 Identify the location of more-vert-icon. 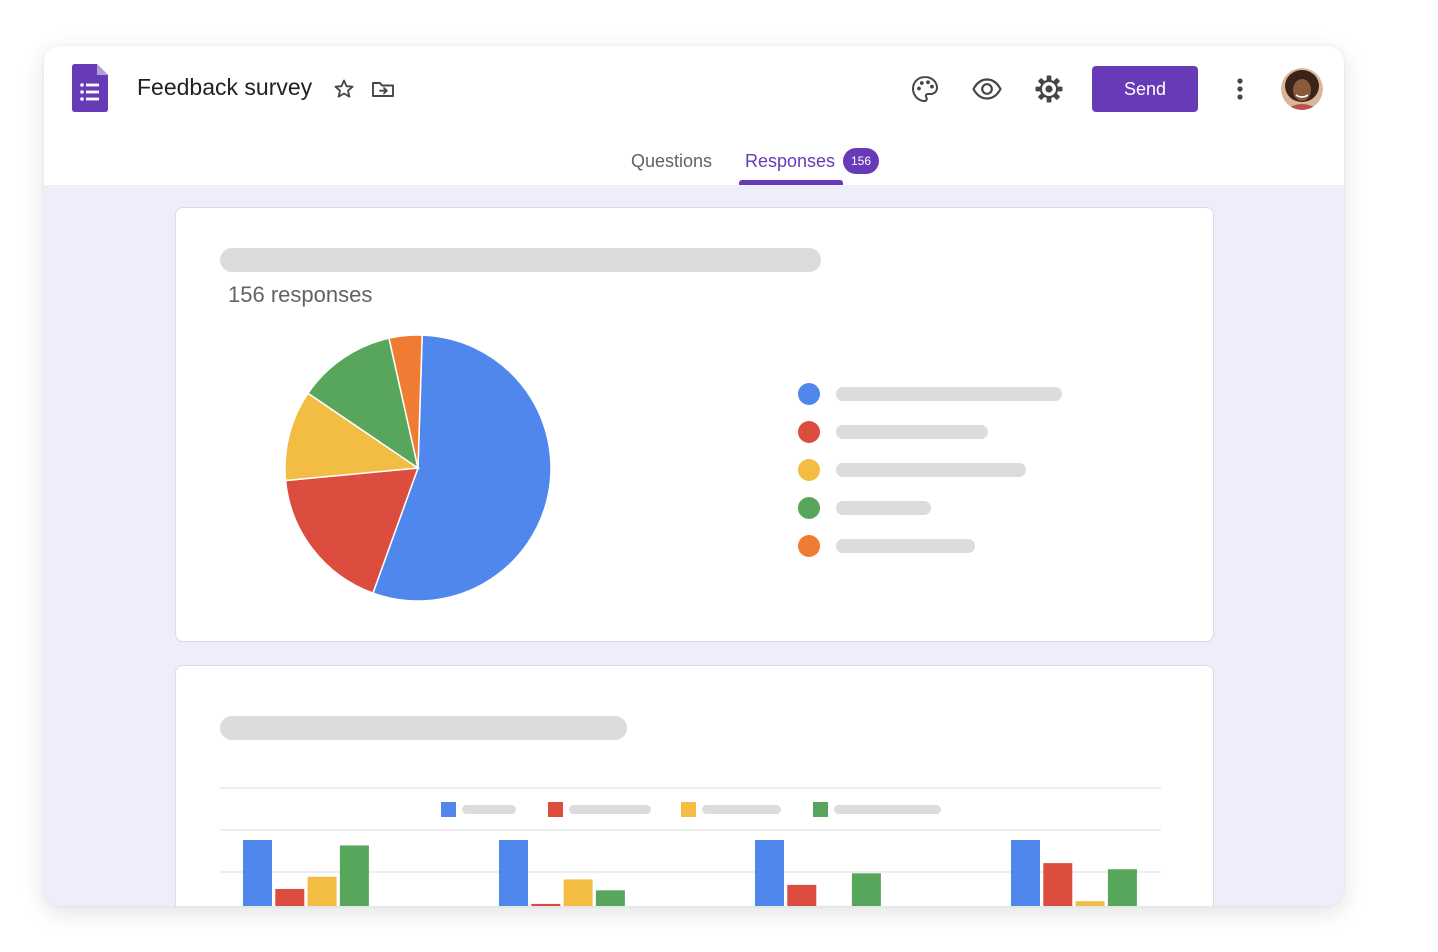
(1240, 89).